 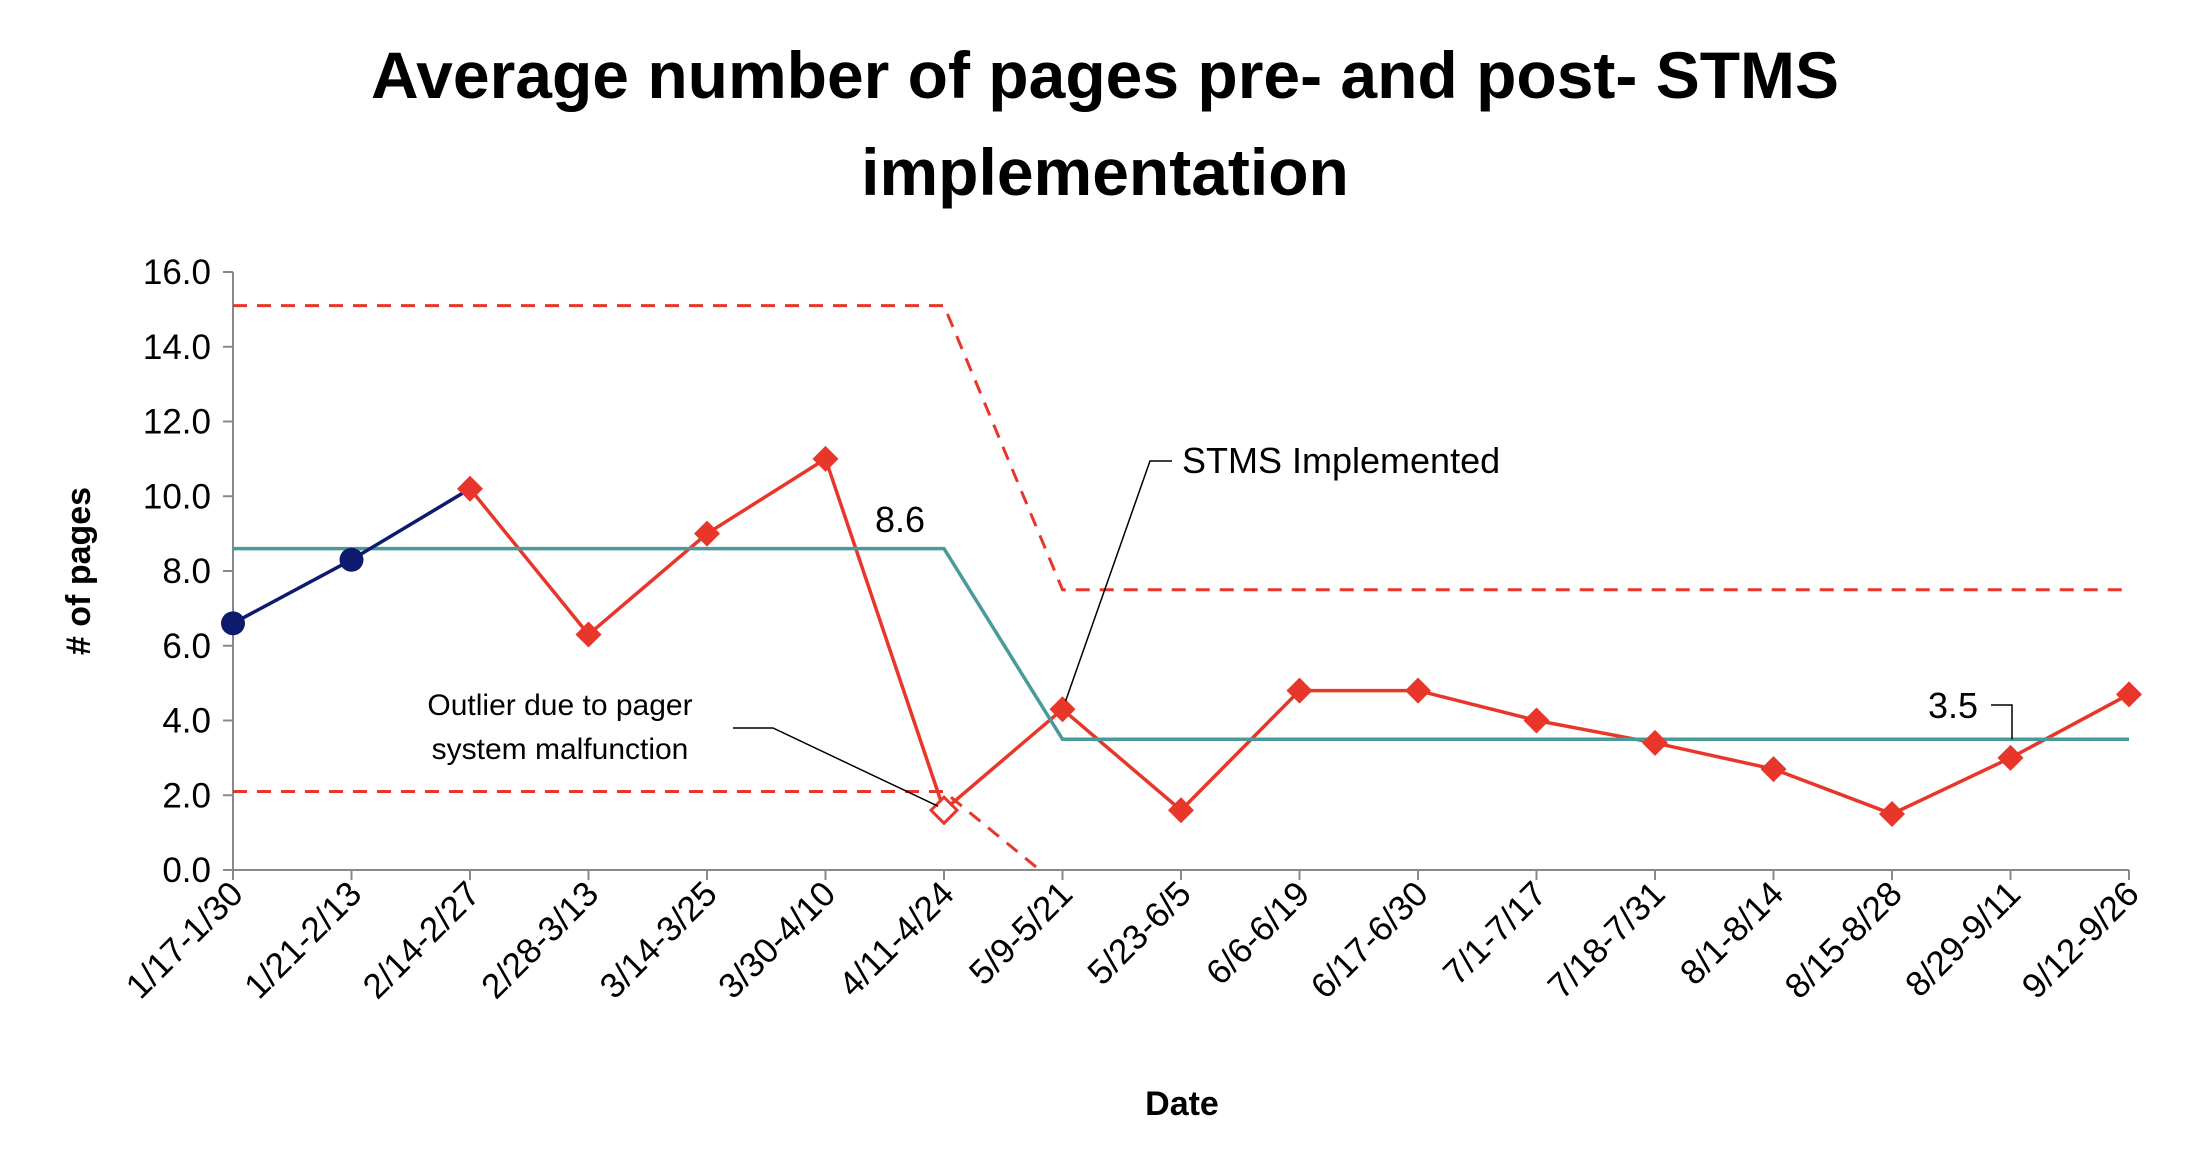 I want to click on x-tick-label: 9/12-9/26, so click(x=2080, y=940).